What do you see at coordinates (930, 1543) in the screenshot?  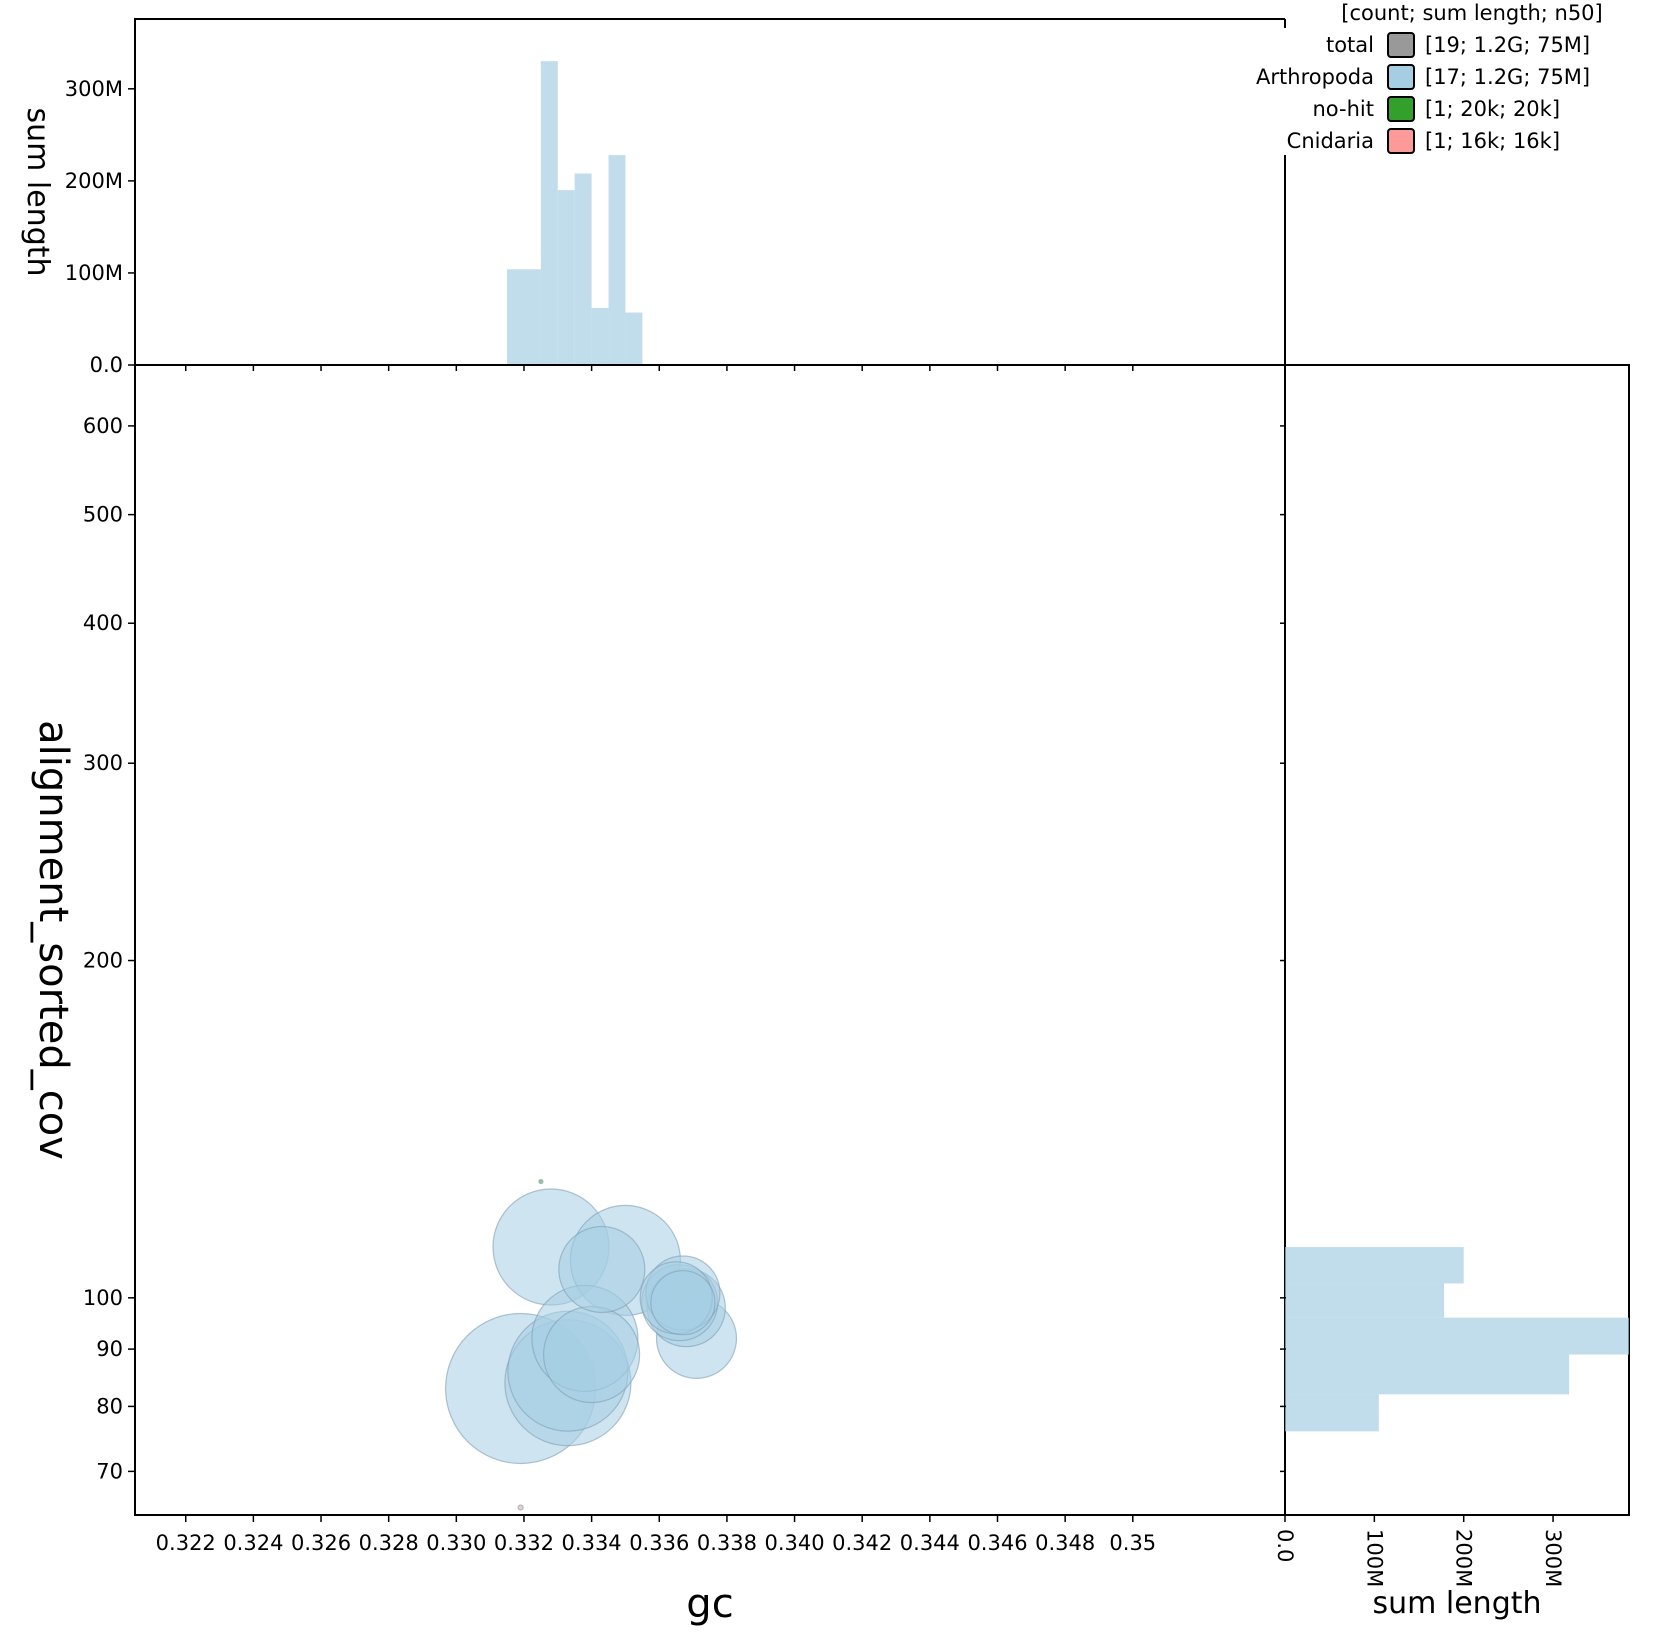 I see `x-tick-label: 0.344` at bounding box center [930, 1543].